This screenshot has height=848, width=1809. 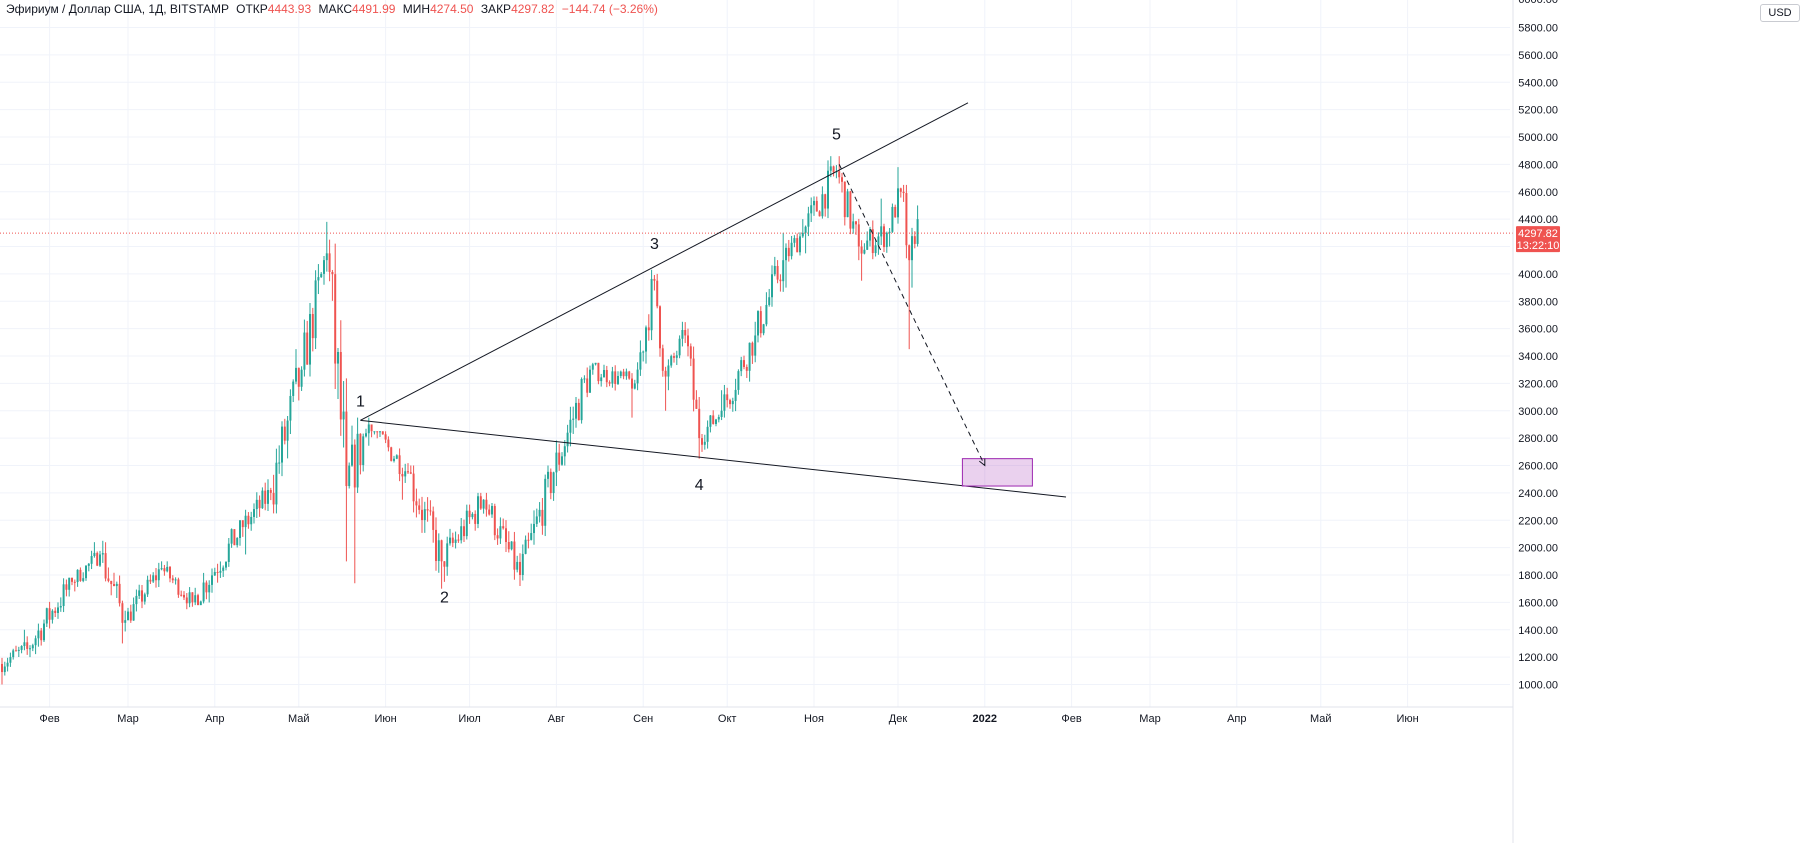 What do you see at coordinates (1780, 13) in the screenshot?
I see `currency-button: USD` at bounding box center [1780, 13].